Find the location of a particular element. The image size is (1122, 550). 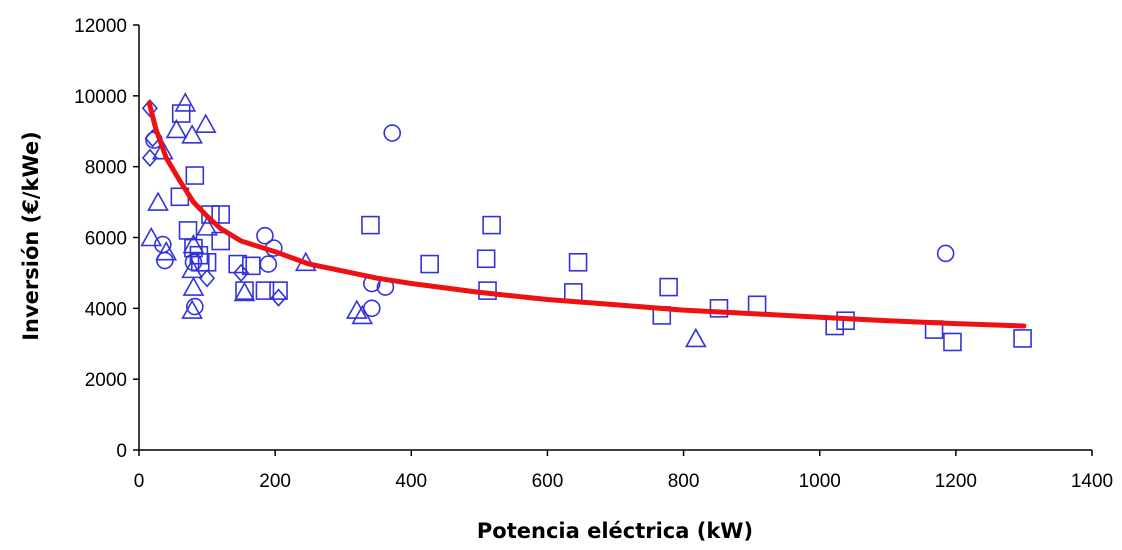

x-tick-label: 200 is located at coordinates (275, 481).